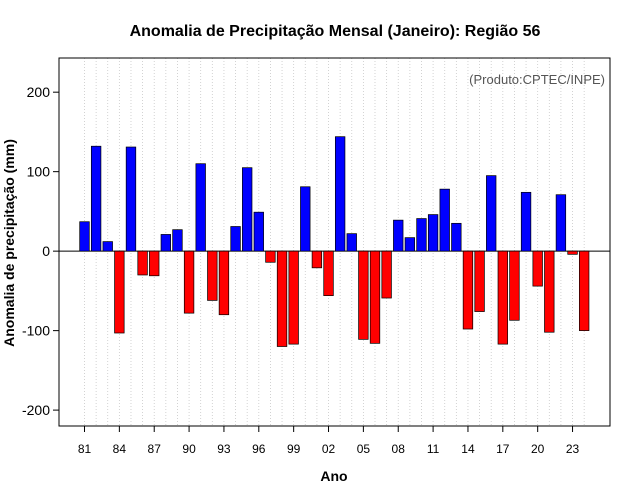 The width and height of the screenshot is (640, 500). What do you see at coordinates (258, 231) in the screenshot?
I see `bar-1996` at bounding box center [258, 231].